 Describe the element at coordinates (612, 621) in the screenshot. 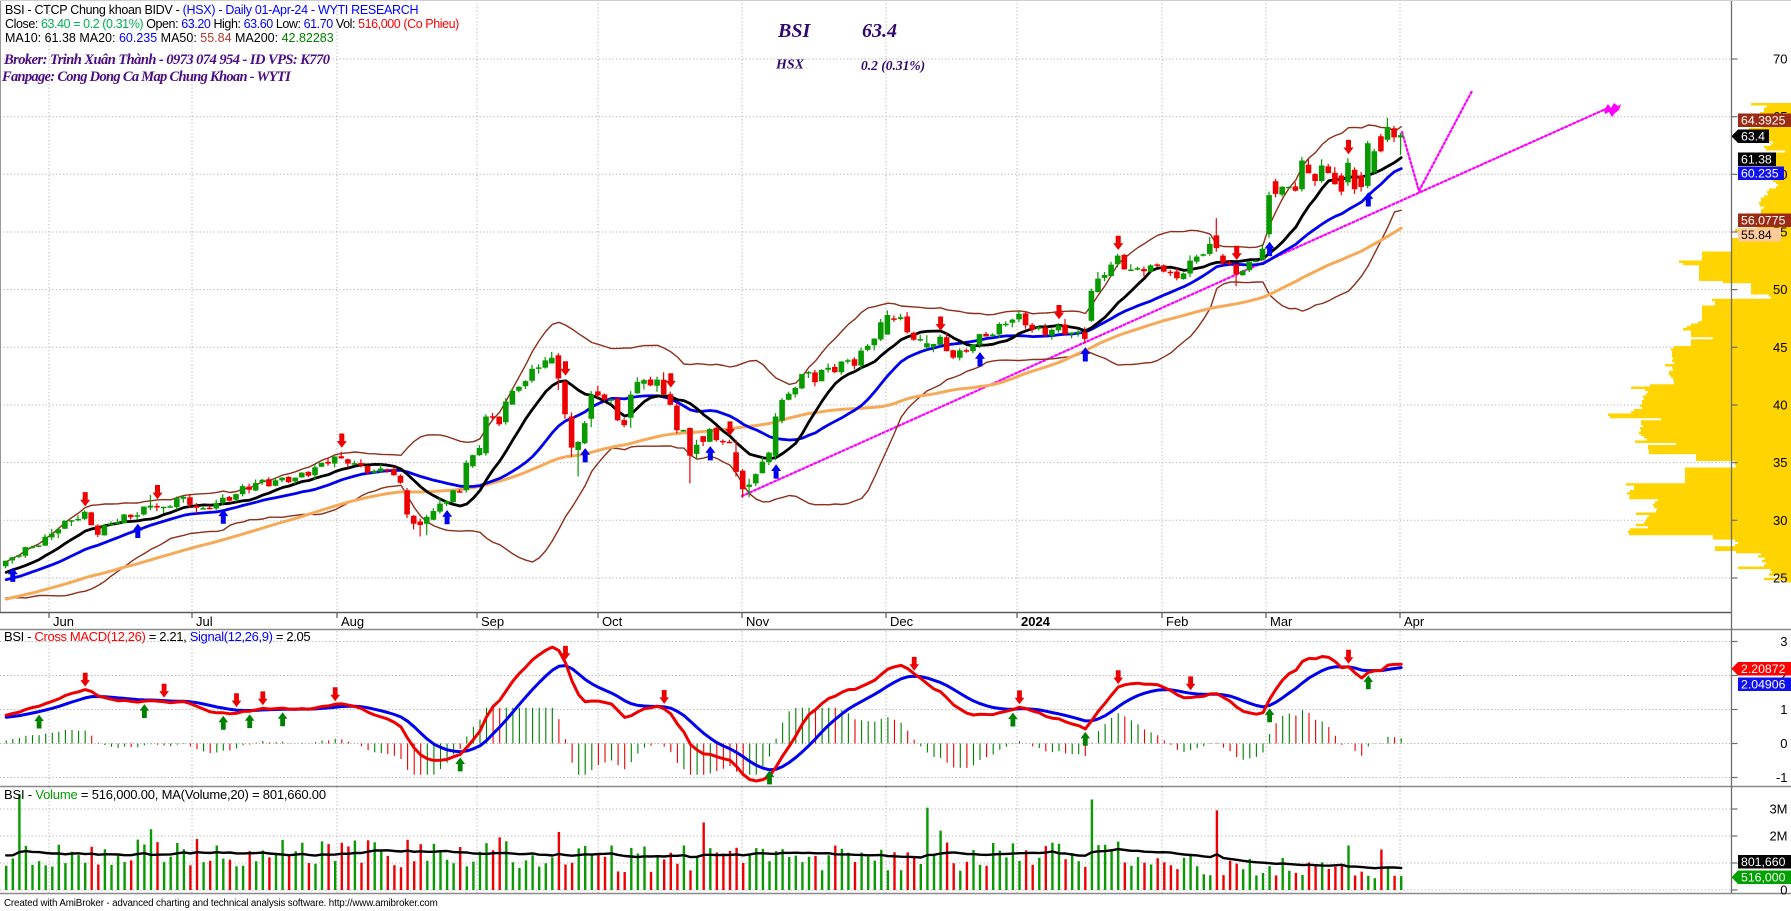

I see `svg-text: Oct` at that location.